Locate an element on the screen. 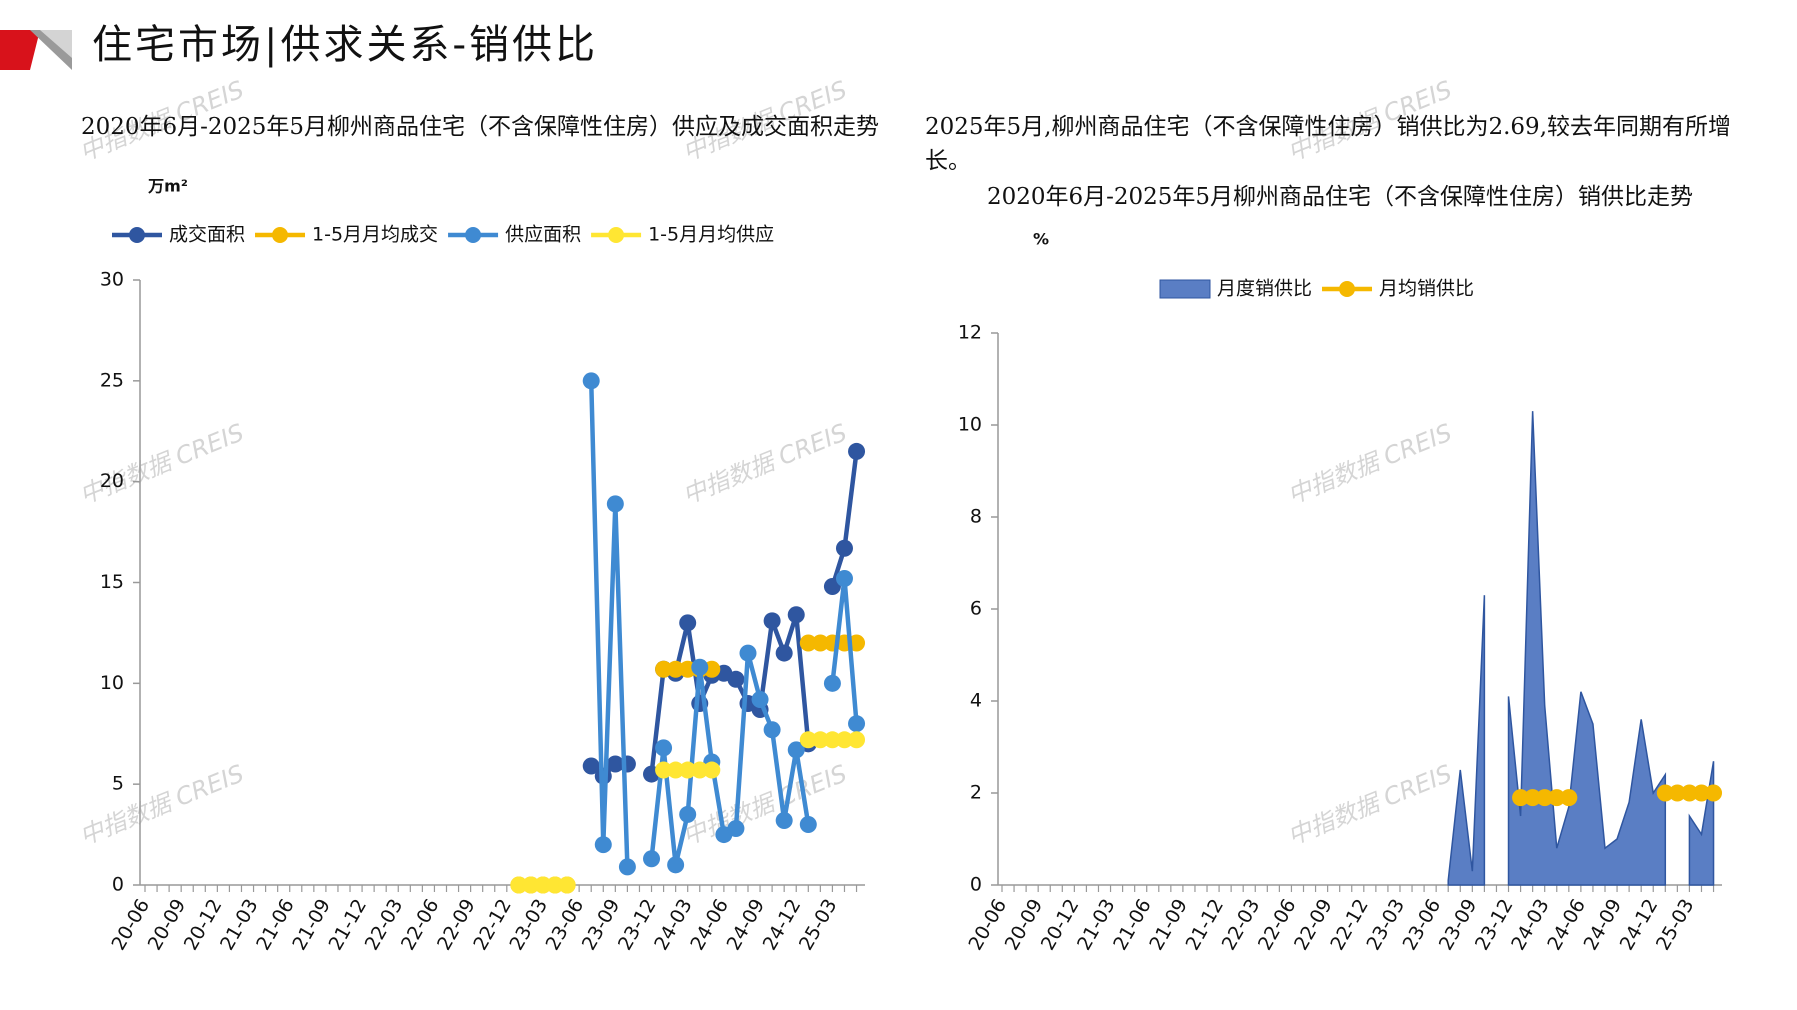 The height and width of the screenshot is (1010, 1797). legend-label: 成交面积 is located at coordinates (207, 235).